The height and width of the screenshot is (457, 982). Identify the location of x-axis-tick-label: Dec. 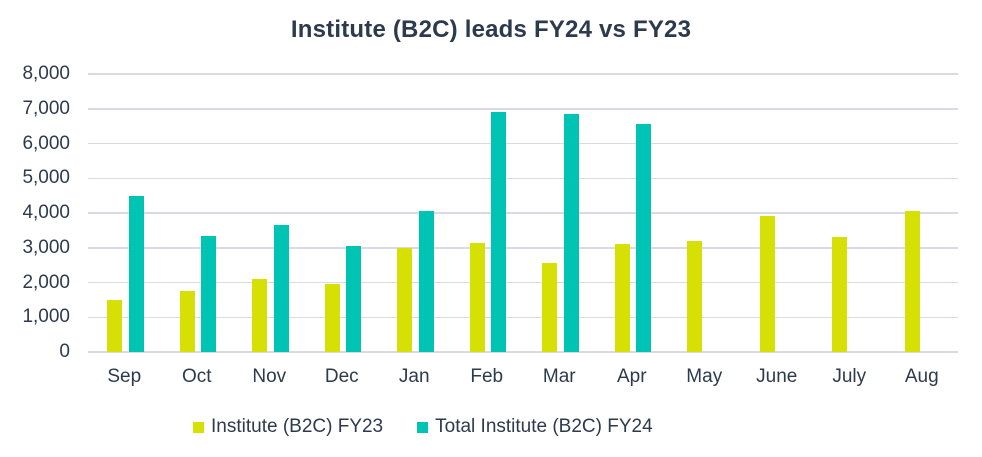
(341, 376).